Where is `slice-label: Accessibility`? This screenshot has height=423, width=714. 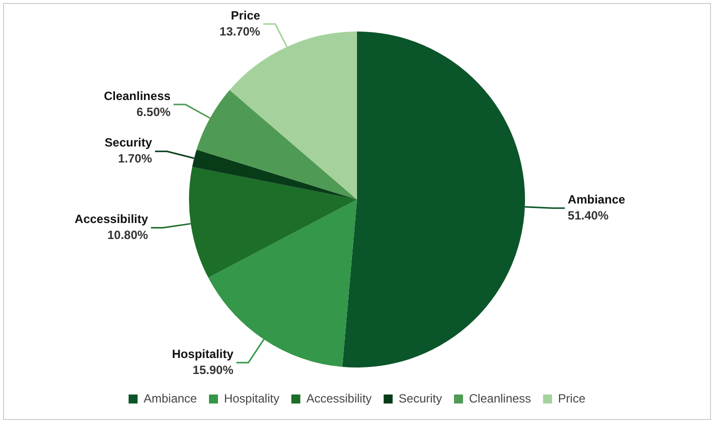
slice-label: Accessibility is located at coordinates (111, 219).